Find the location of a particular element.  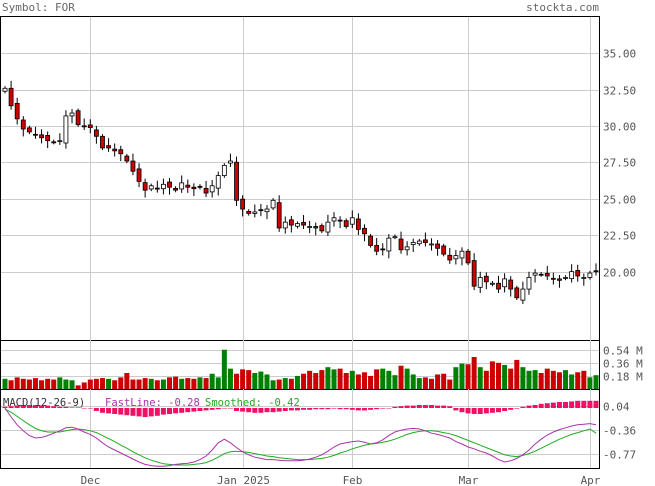

month-label: Jan 2025 is located at coordinates (243, 480).